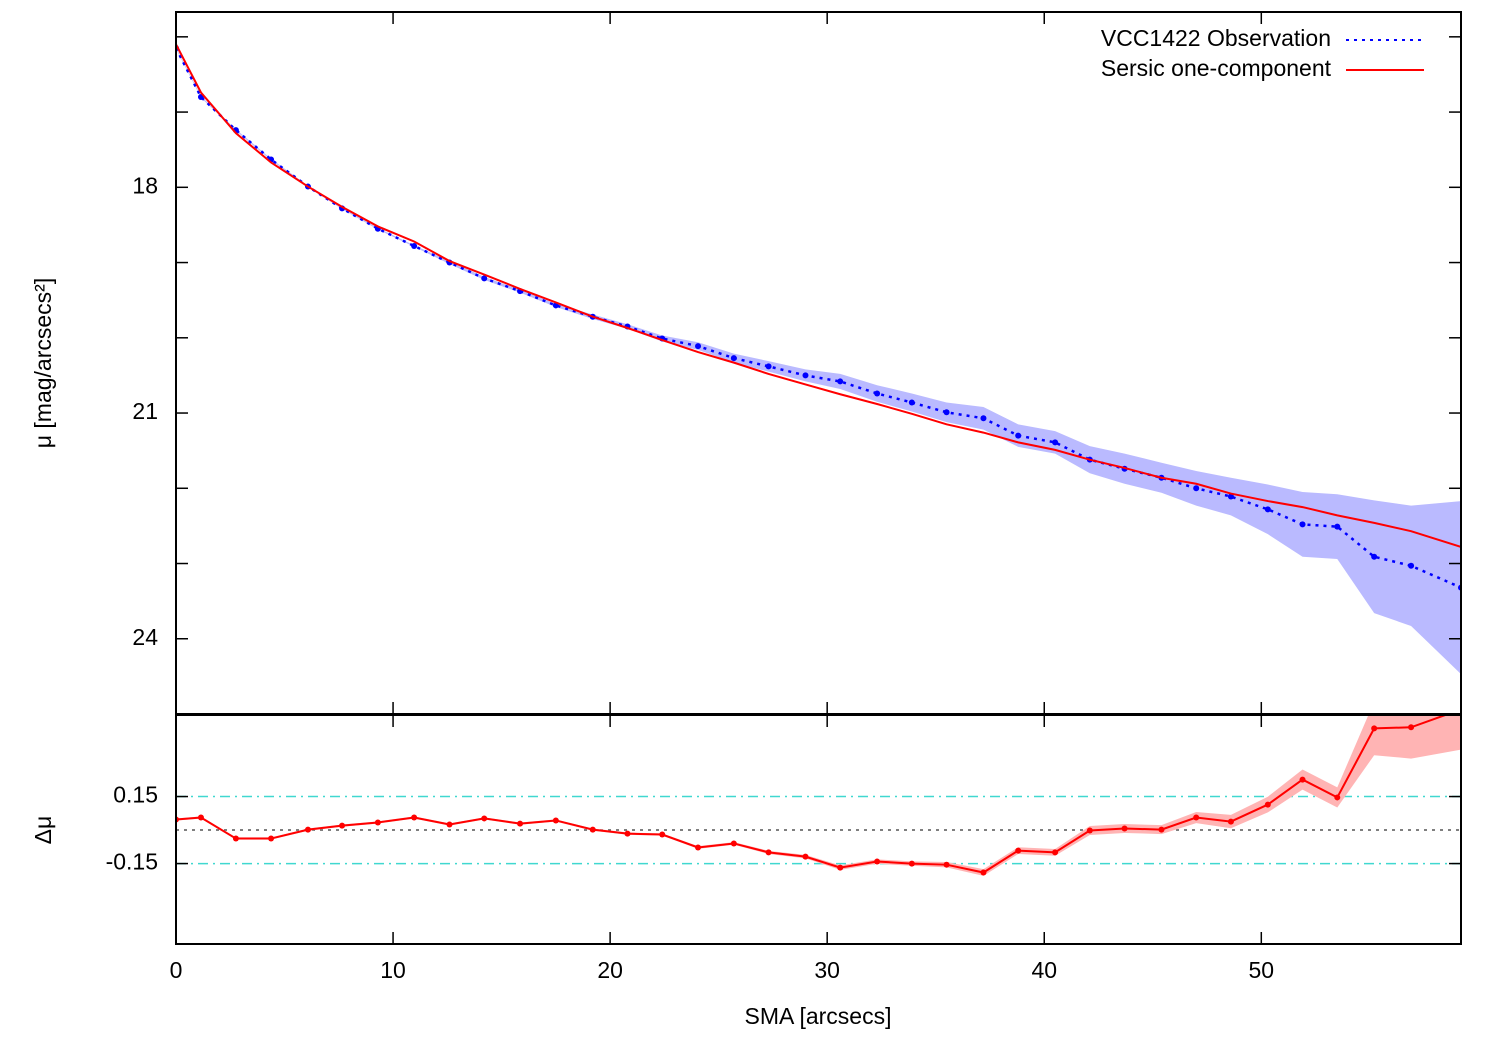  I want to click on legend-label: Sersic one-component, so click(1216, 68).